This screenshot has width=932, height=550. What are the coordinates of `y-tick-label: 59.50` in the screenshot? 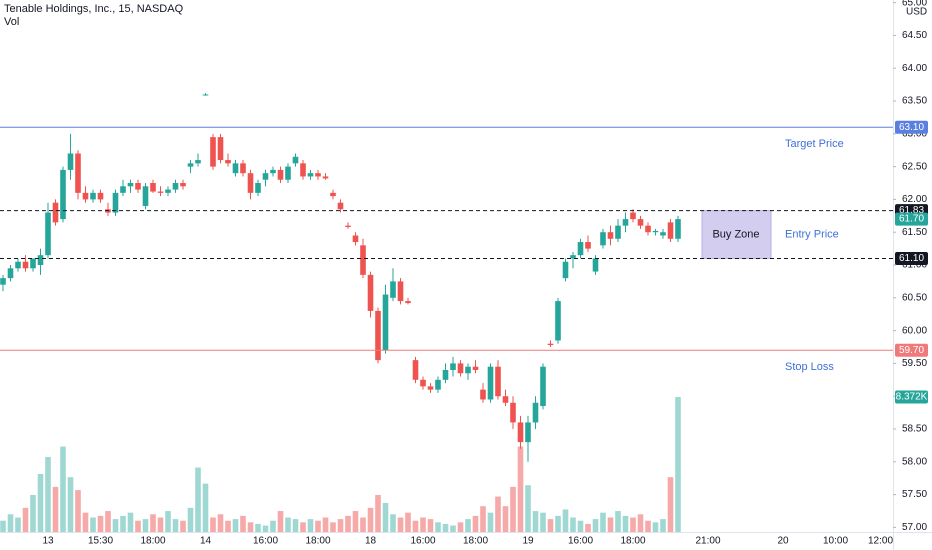 It's located at (914, 363).